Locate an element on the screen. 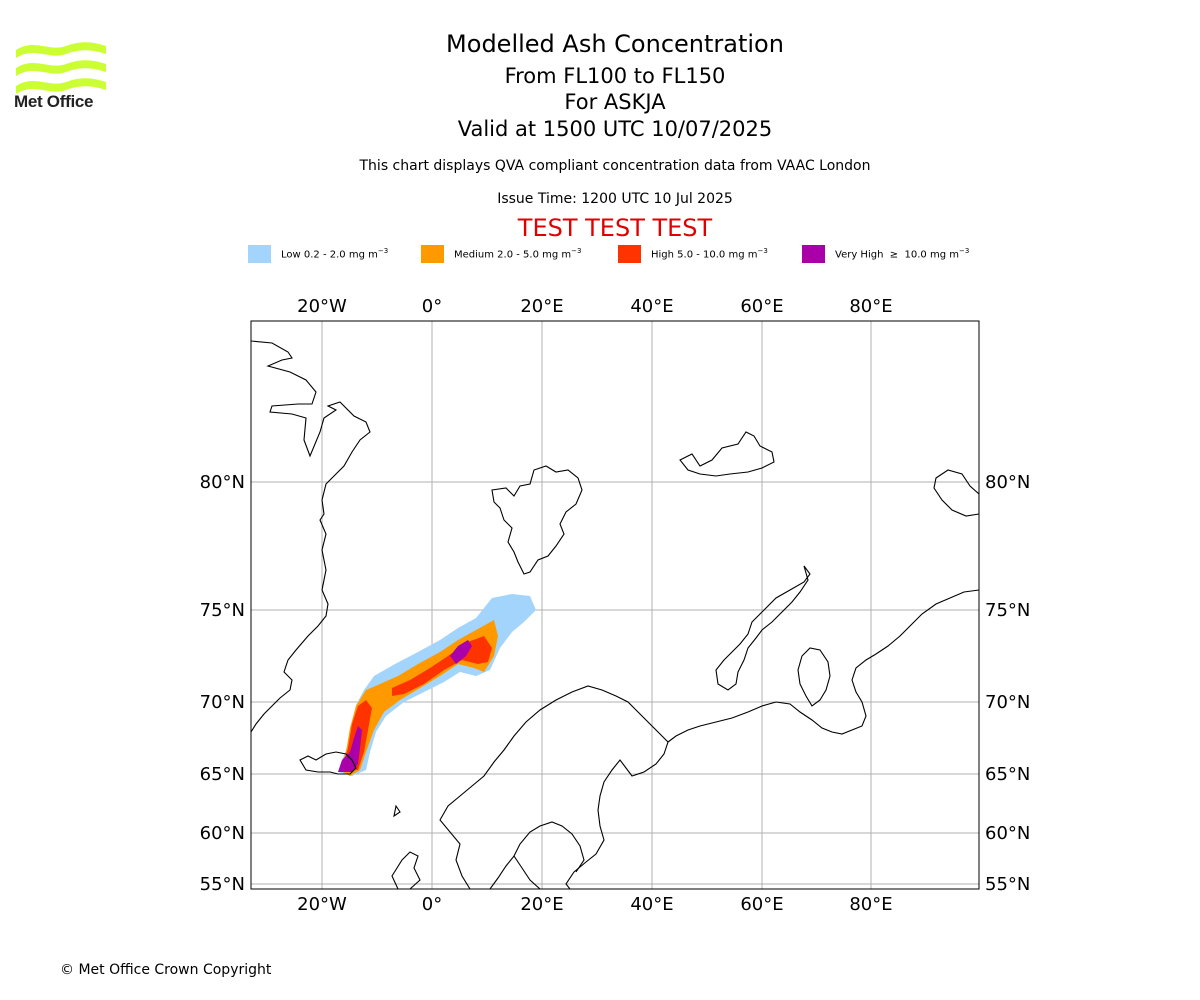 This screenshot has width=1200, height=1000. lon-label-top: 20°W is located at coordinates (322, 306).